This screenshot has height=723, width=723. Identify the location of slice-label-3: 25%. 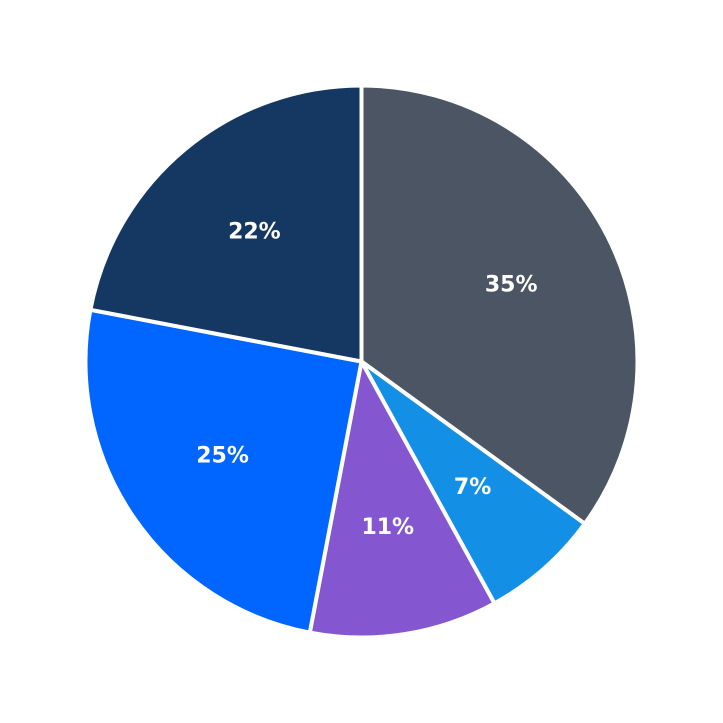
(222, 455).